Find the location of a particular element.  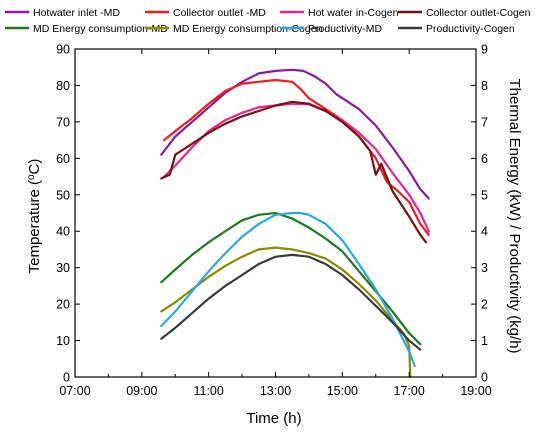

y-left-tick-label: 30 is located at coordinates (63, 268).